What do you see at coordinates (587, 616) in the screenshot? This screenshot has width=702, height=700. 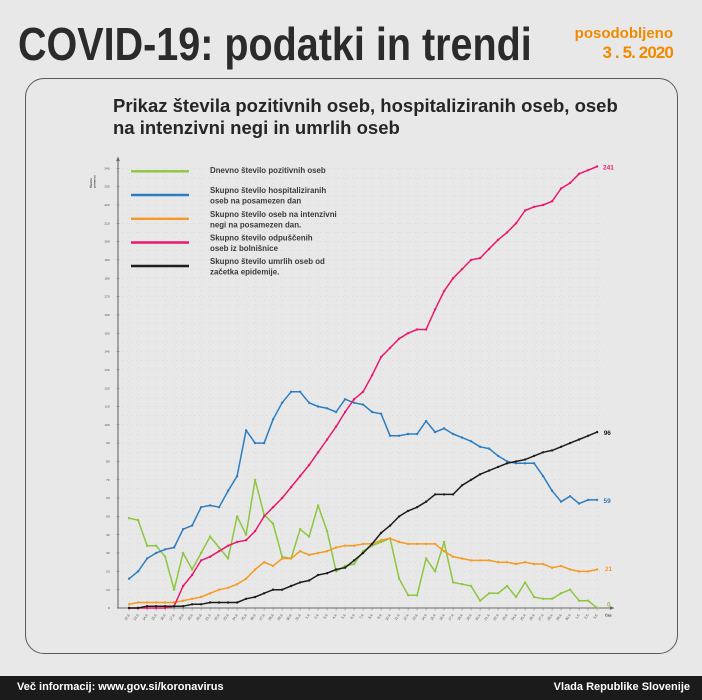 I see `svg-text: 2.5.` at bounding box center [587, 616].